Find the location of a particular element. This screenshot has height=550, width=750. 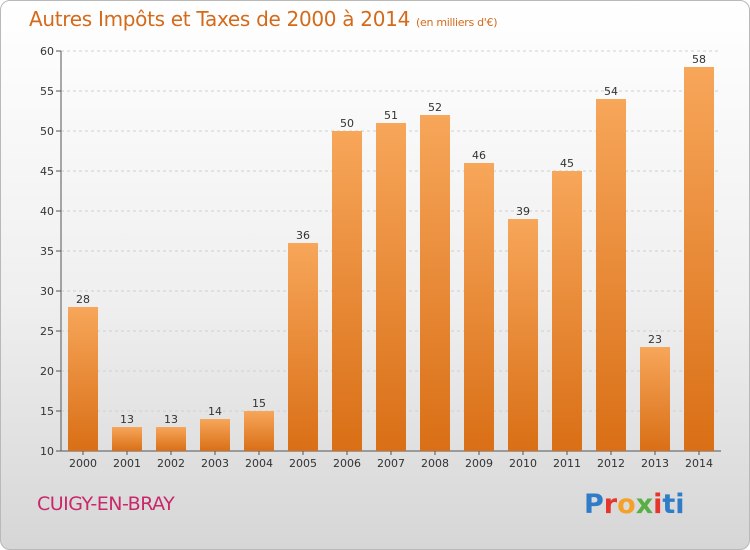

logo-letter: P is located at coordinates (594, 504).